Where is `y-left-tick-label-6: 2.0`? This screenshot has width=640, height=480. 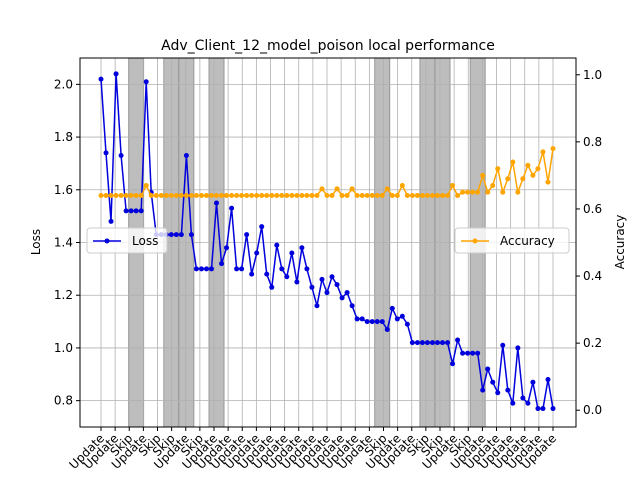 y-left-tick-label-6: 2.0 is located at coordinates (63, 84).